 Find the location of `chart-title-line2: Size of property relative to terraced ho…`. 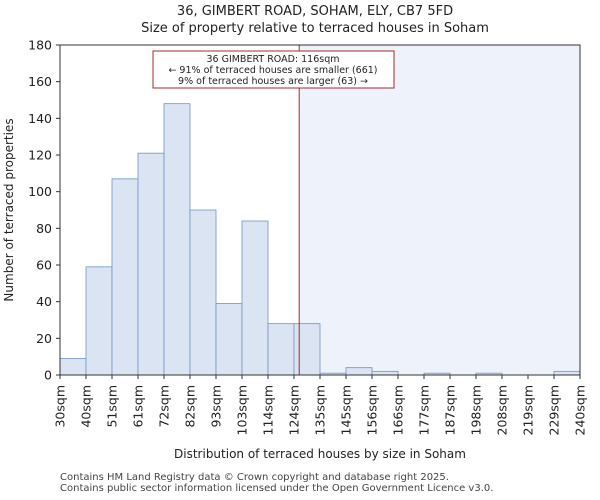

chart-title-line2: Size of property relative to terraced ho… is located at coordinates (315, 28).